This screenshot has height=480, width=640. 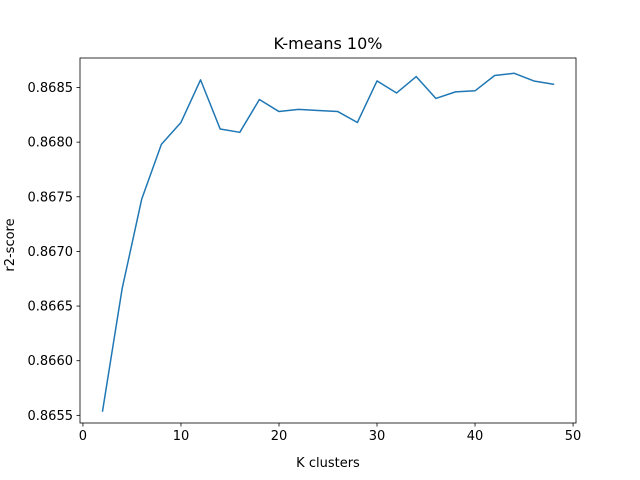 What do you see at coordinates (51, 143) in the screenshot?
I see `y-tick-label: 0.8680` at bounding box center [51, 143].